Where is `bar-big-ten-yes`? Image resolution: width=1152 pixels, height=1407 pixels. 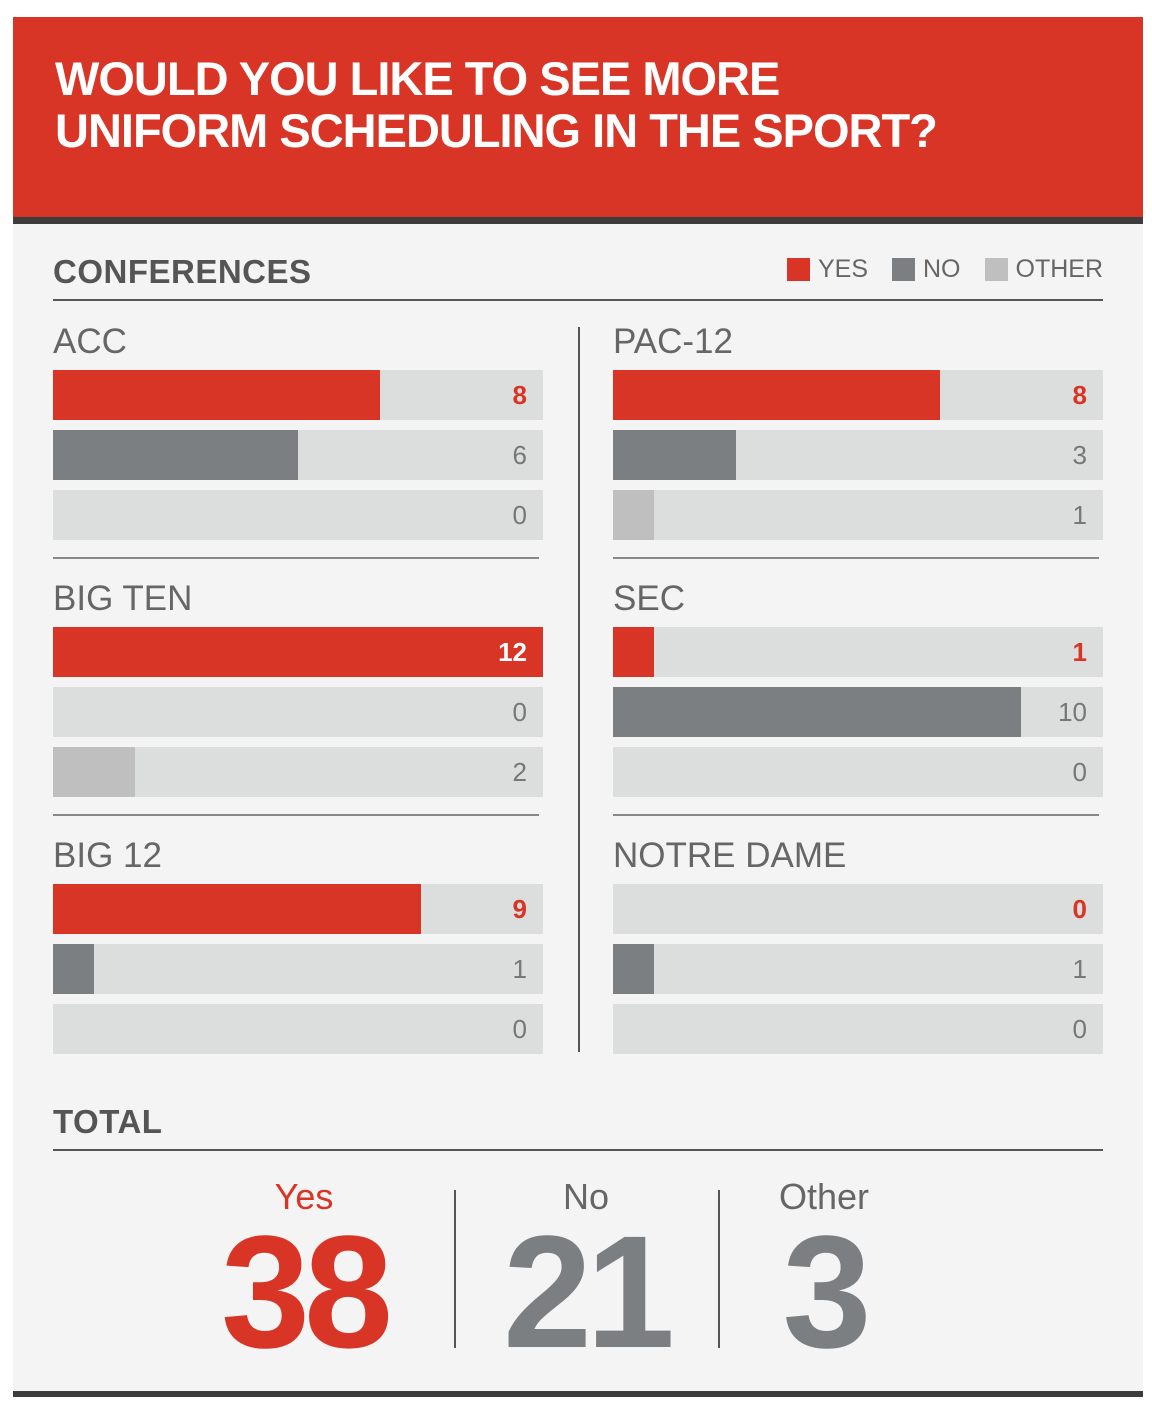
bar-big-ten-yes is located at coordinates (298, 652).